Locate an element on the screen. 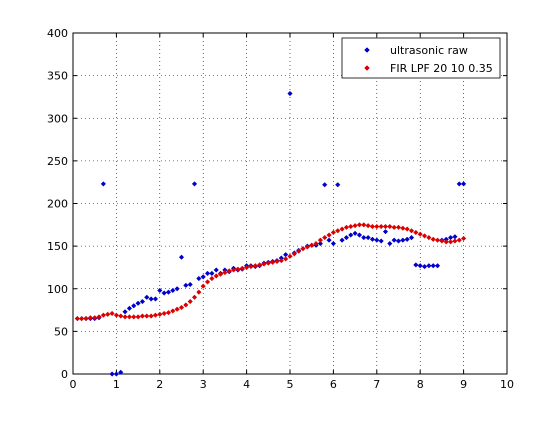 This screenshot has height=425, width=560. x-tick-label: 2 is located at coordinates (159, 384).